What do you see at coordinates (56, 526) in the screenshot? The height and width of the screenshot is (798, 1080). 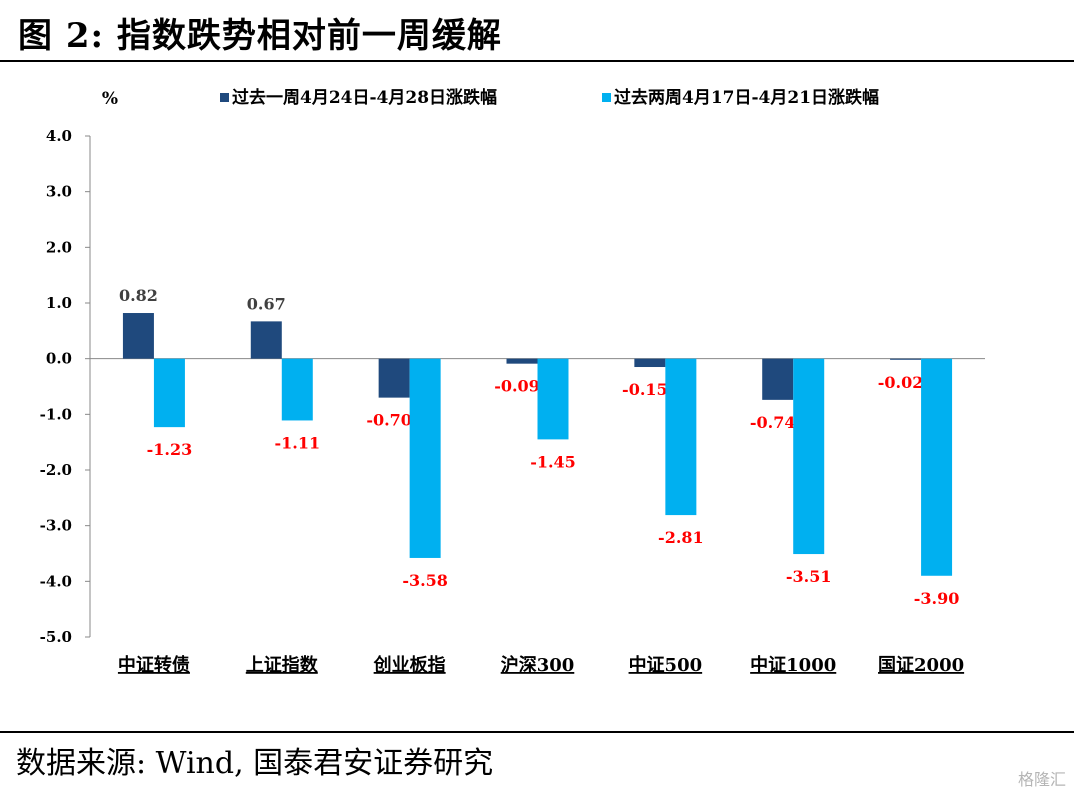 I see `y-tick-label: -3.0` at bounding box center [56, 526].